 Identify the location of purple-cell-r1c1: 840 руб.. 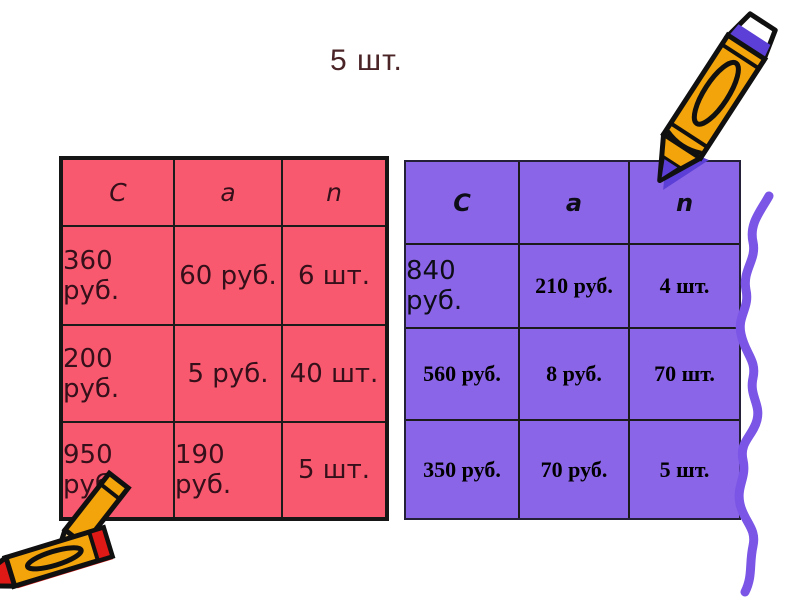
(463, 287).